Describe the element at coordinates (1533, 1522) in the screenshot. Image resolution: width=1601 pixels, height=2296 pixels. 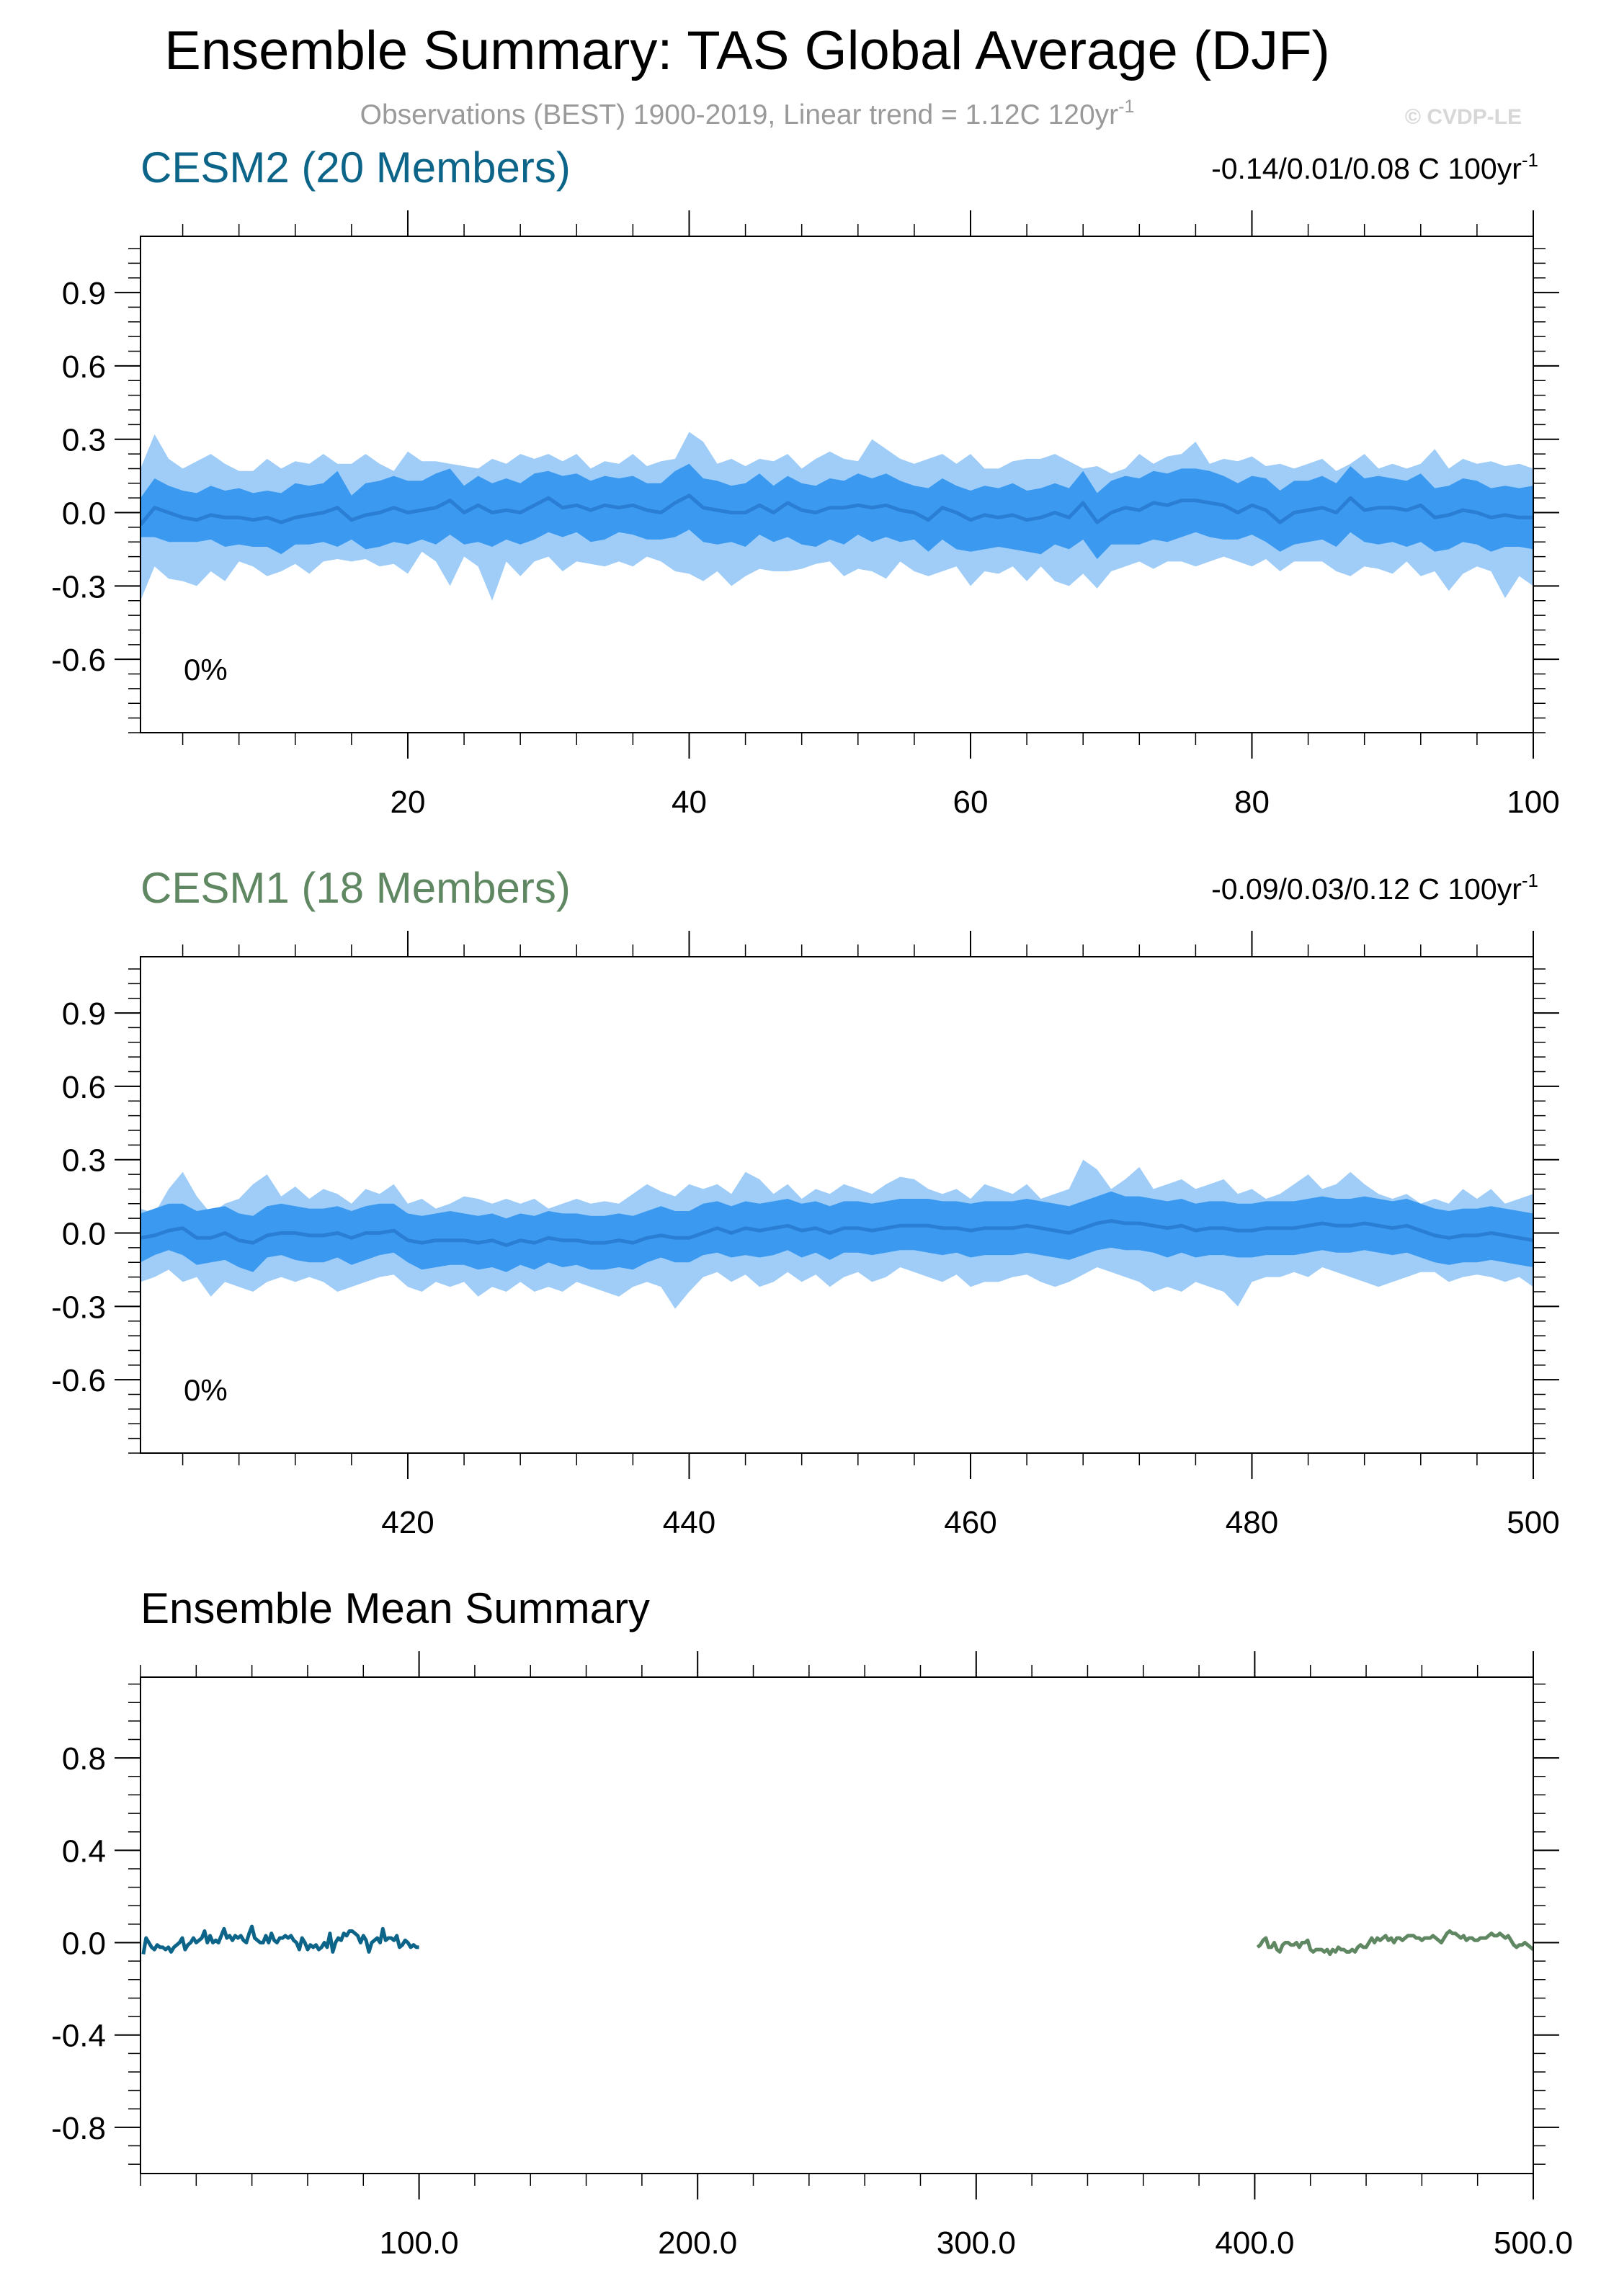
I see `x-tick-label: 500` at that location.